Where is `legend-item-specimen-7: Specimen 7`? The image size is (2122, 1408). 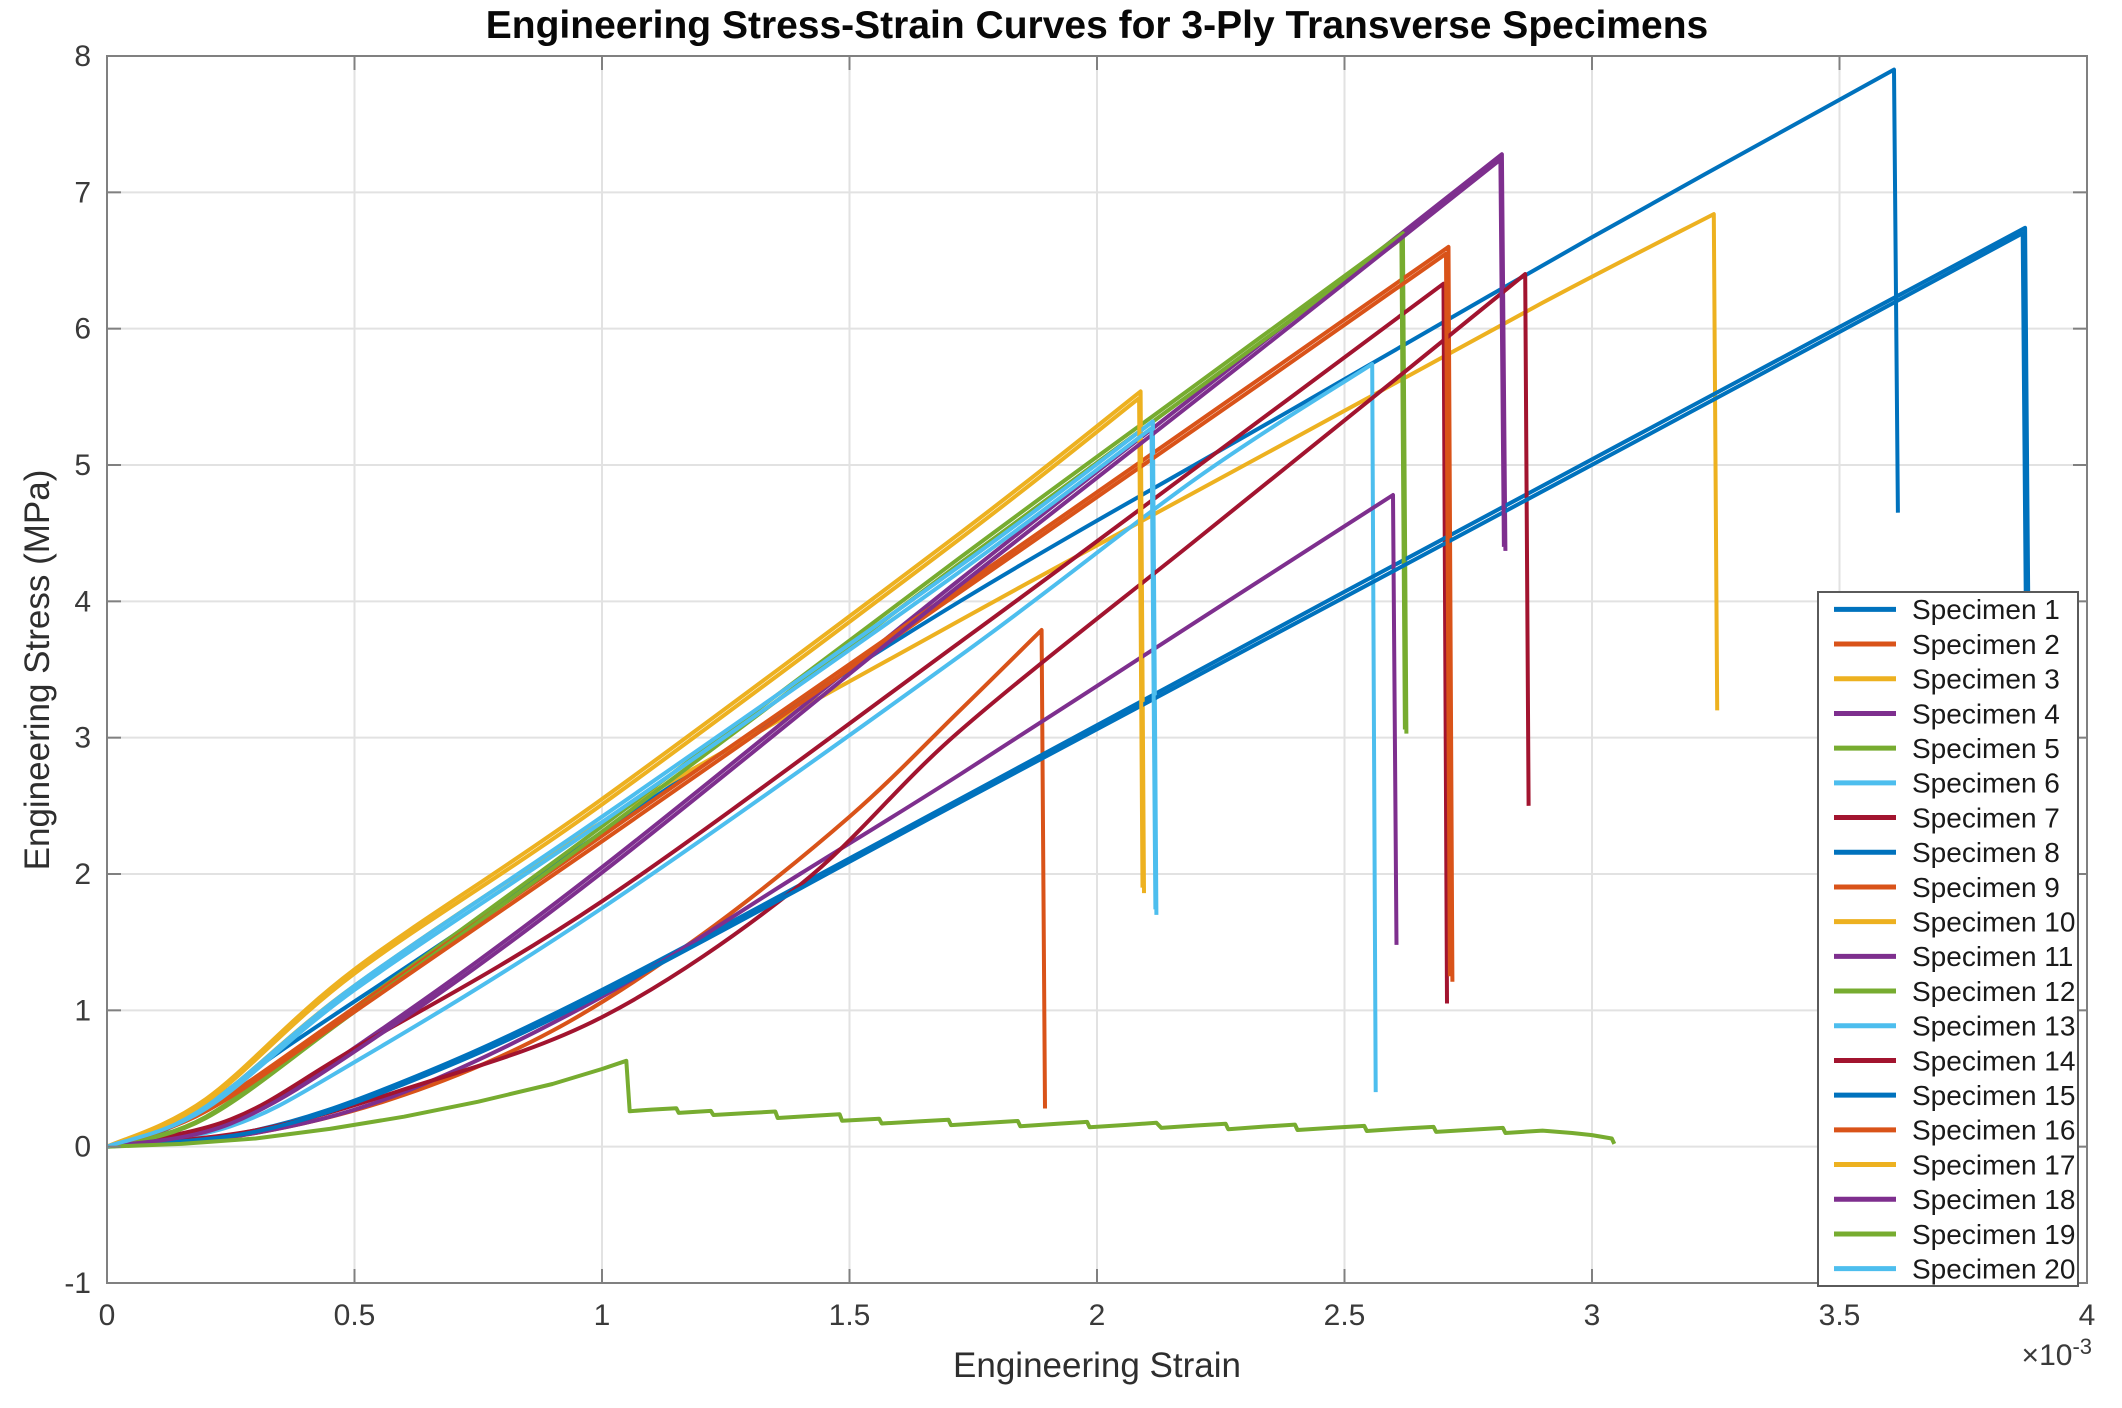
legend-item-specimen-7: Specimen 7 is located at coordinates (1947, 817).